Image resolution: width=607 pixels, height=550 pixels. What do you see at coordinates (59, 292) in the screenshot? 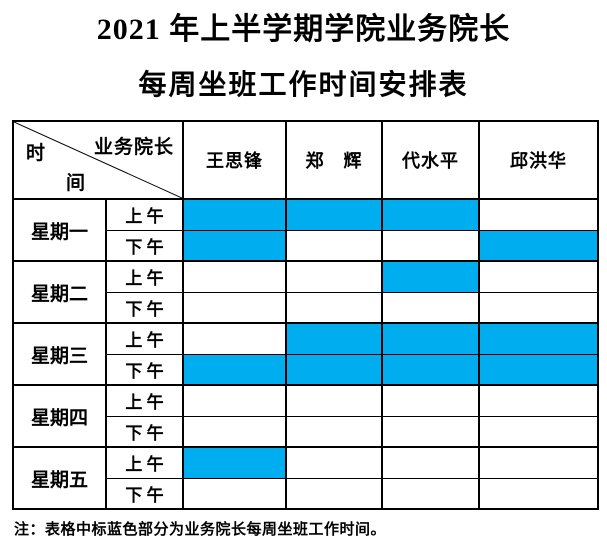
I see `day-label-tuesday: 星期二` at bounding box center [59, 292].